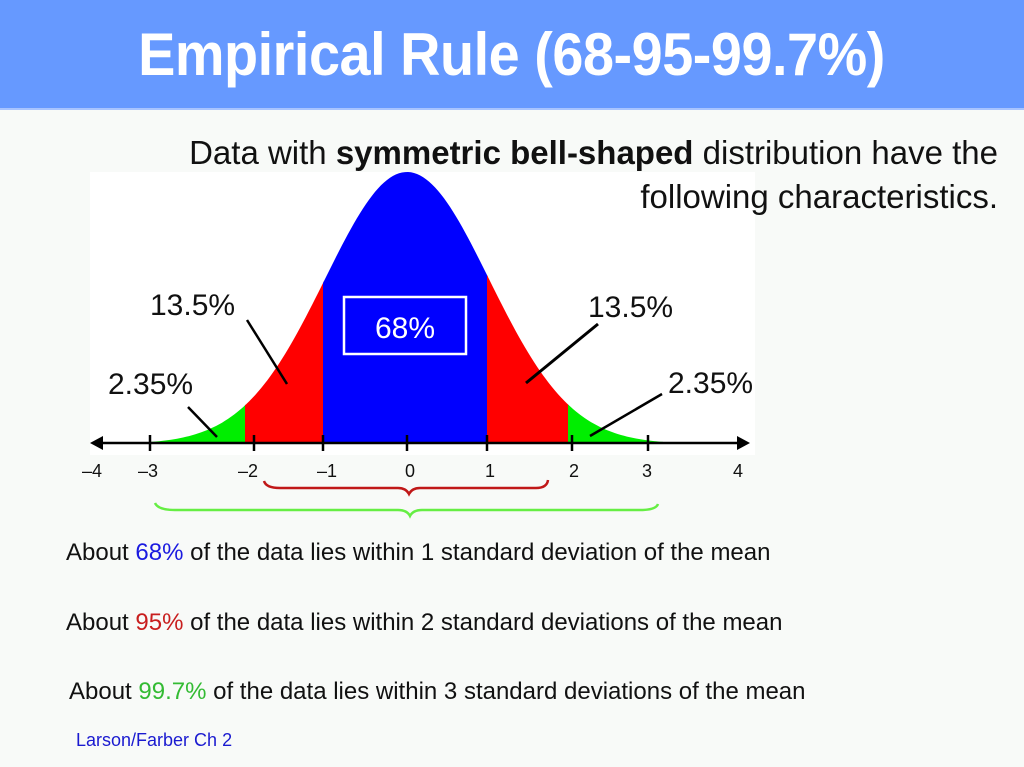  What do you see at coordinates (819, 196) in the screenshot?
I see `intro-line2: following characteristics.` at bounding box center [819, 196].